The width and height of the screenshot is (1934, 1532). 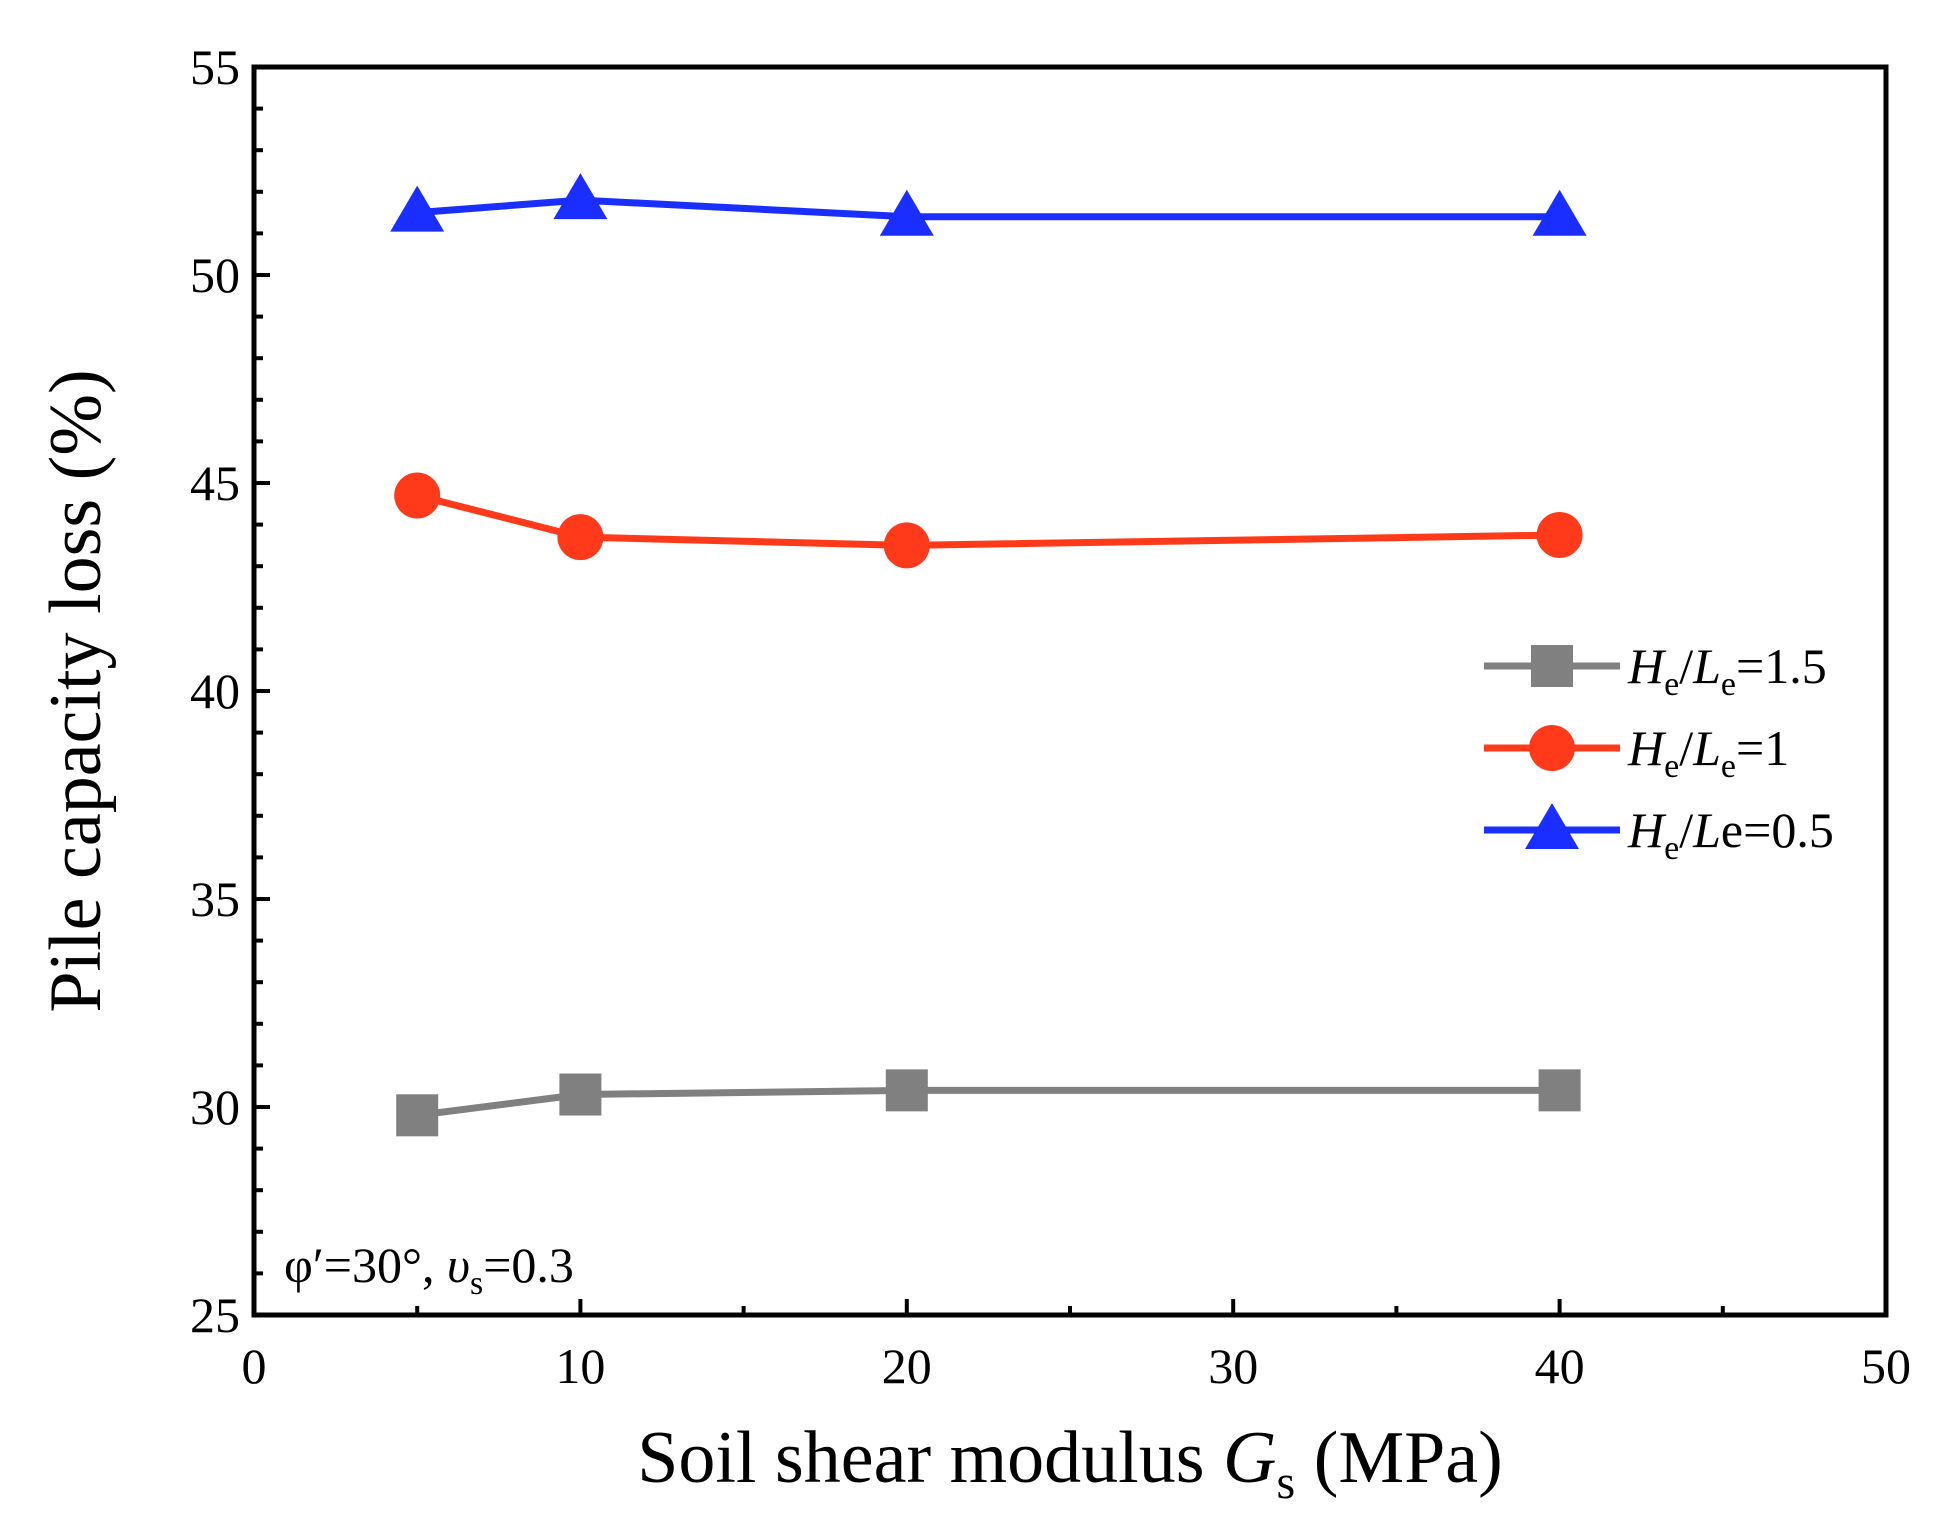 I want to click on annotation-phi: φ′=30°,, so click(x=365, y=1265).